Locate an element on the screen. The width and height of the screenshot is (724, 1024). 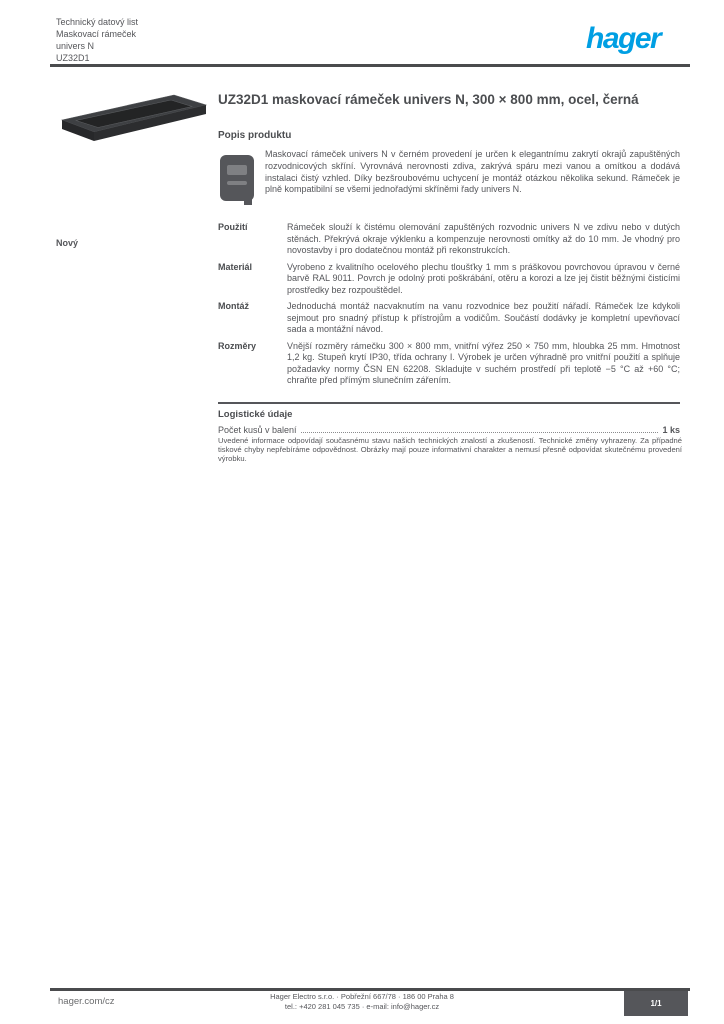
hager-logo-text: hager is located at coordinates (624, 38).